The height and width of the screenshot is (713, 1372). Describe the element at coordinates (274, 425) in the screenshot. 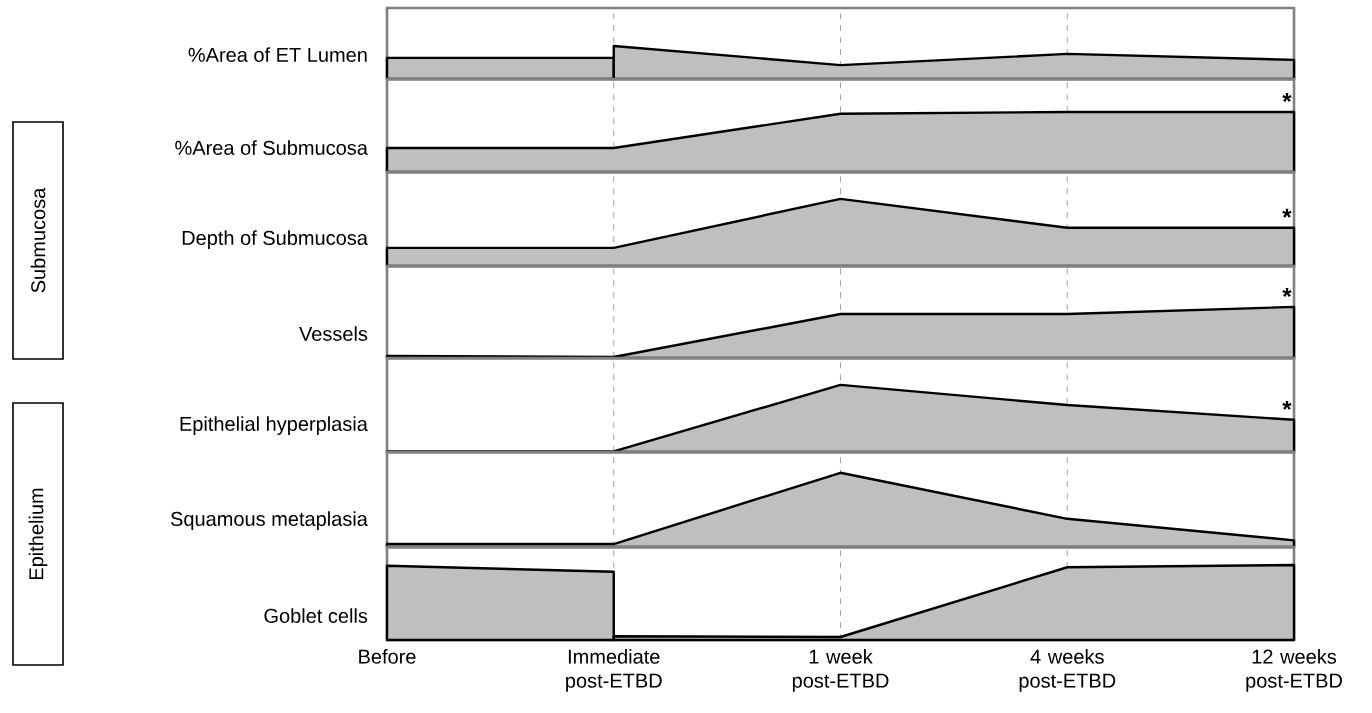

I see `y-axis-title: Epithelial hyperplasia` at that location.